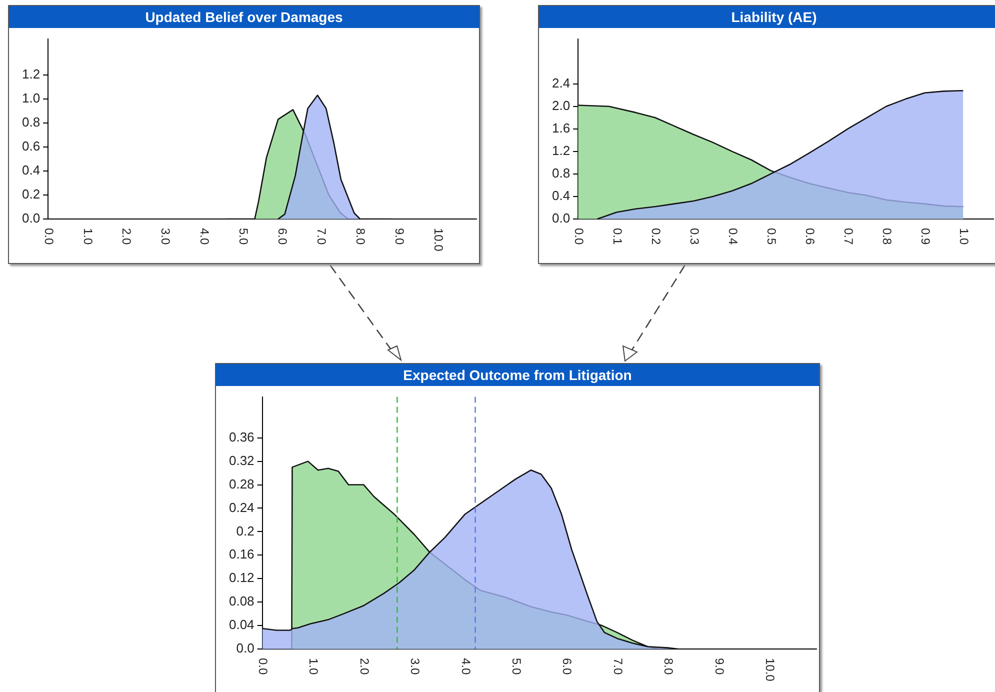  I want to click on x-tick-label: 0.9, so click(925, 237).